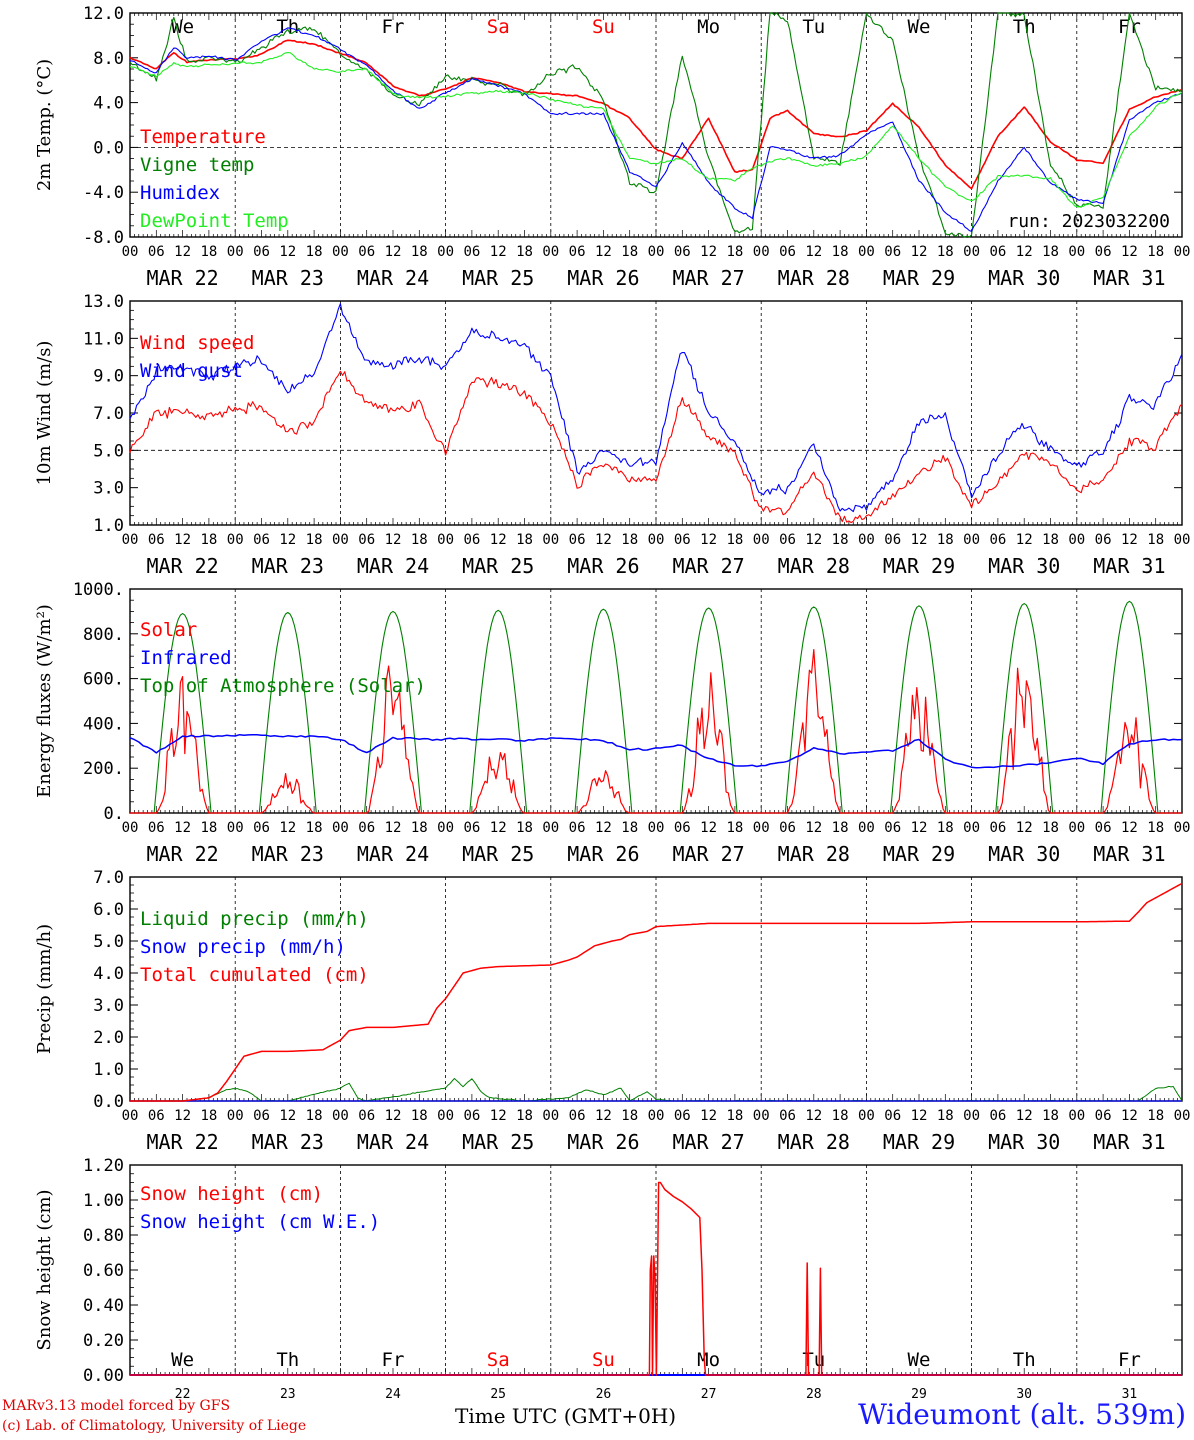 This screenshot has width=1194, height=1440. What do you see at coordinates (103, 14) in the screenshot?
I see `y-tick-label: 12.0` at bounding box center [103, 14].